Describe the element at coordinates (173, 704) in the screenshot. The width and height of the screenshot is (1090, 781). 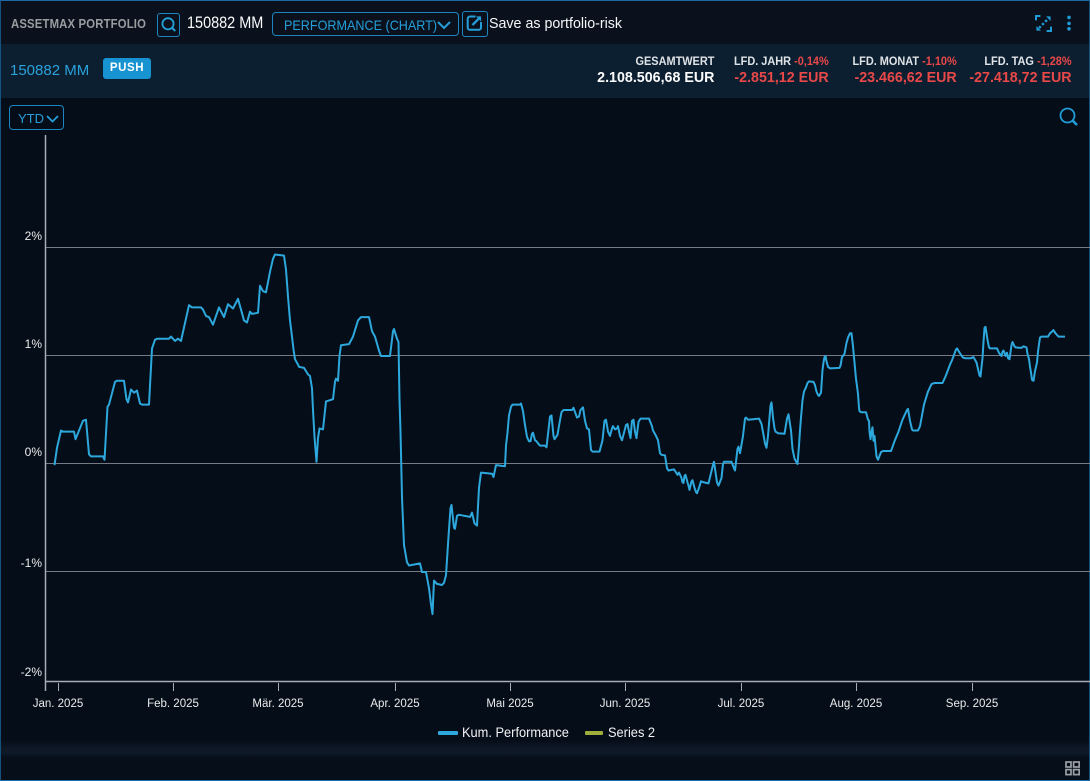
I see `svg-text: Feb. 2025` at that location.